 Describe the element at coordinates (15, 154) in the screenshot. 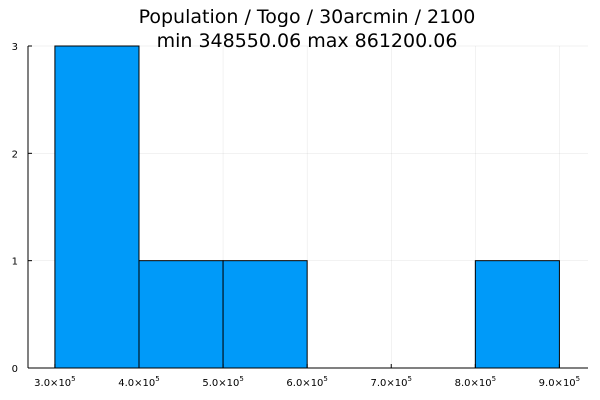

I see `y-tick-label: 2` at that location.